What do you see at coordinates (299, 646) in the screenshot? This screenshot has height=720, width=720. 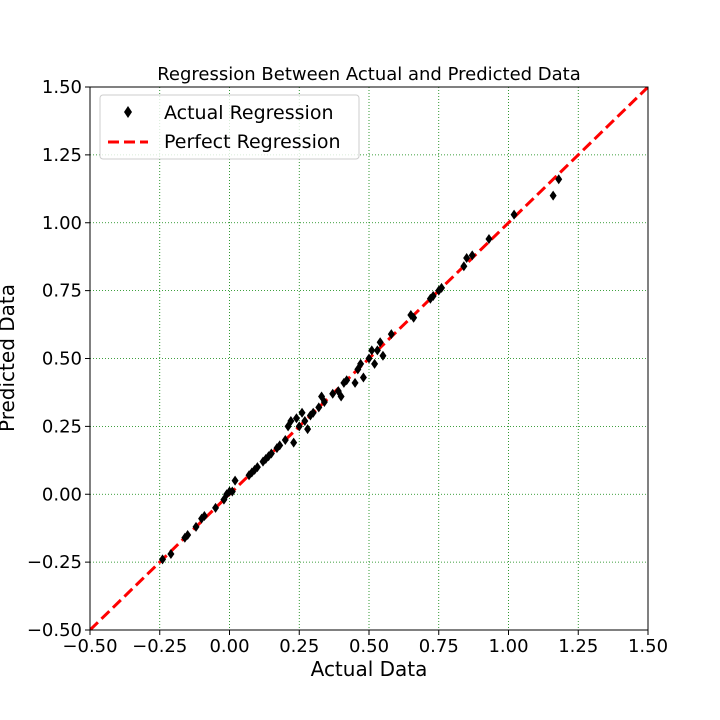 I see `x-tick-label: 0.25` at bounding box center [299, 646].